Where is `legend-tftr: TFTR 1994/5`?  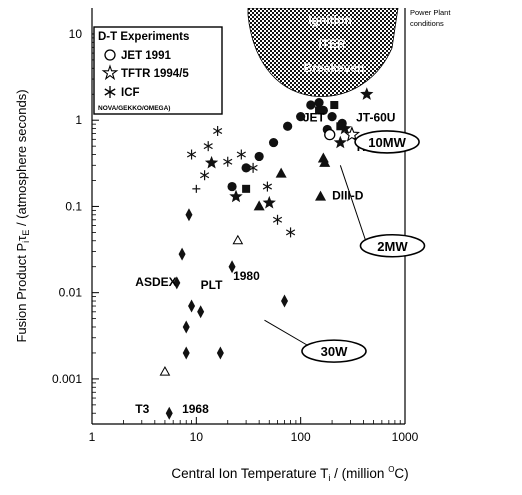 legend-tftr: TFTR 1994/5 is located at coordinates (155, 74).